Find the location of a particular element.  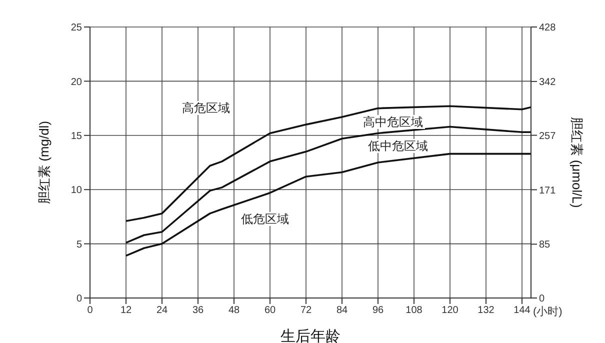

y-tick-label: 15 is located at coordinates (76, 136).